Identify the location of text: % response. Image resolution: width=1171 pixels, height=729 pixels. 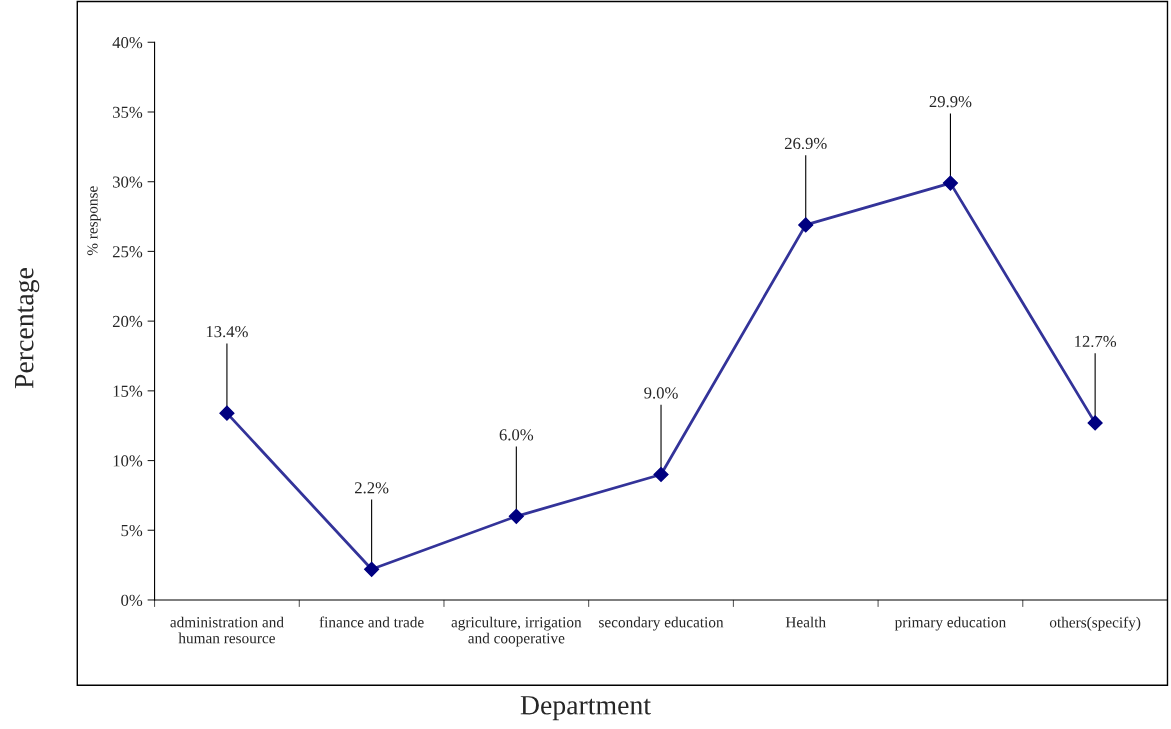
(94, 221).